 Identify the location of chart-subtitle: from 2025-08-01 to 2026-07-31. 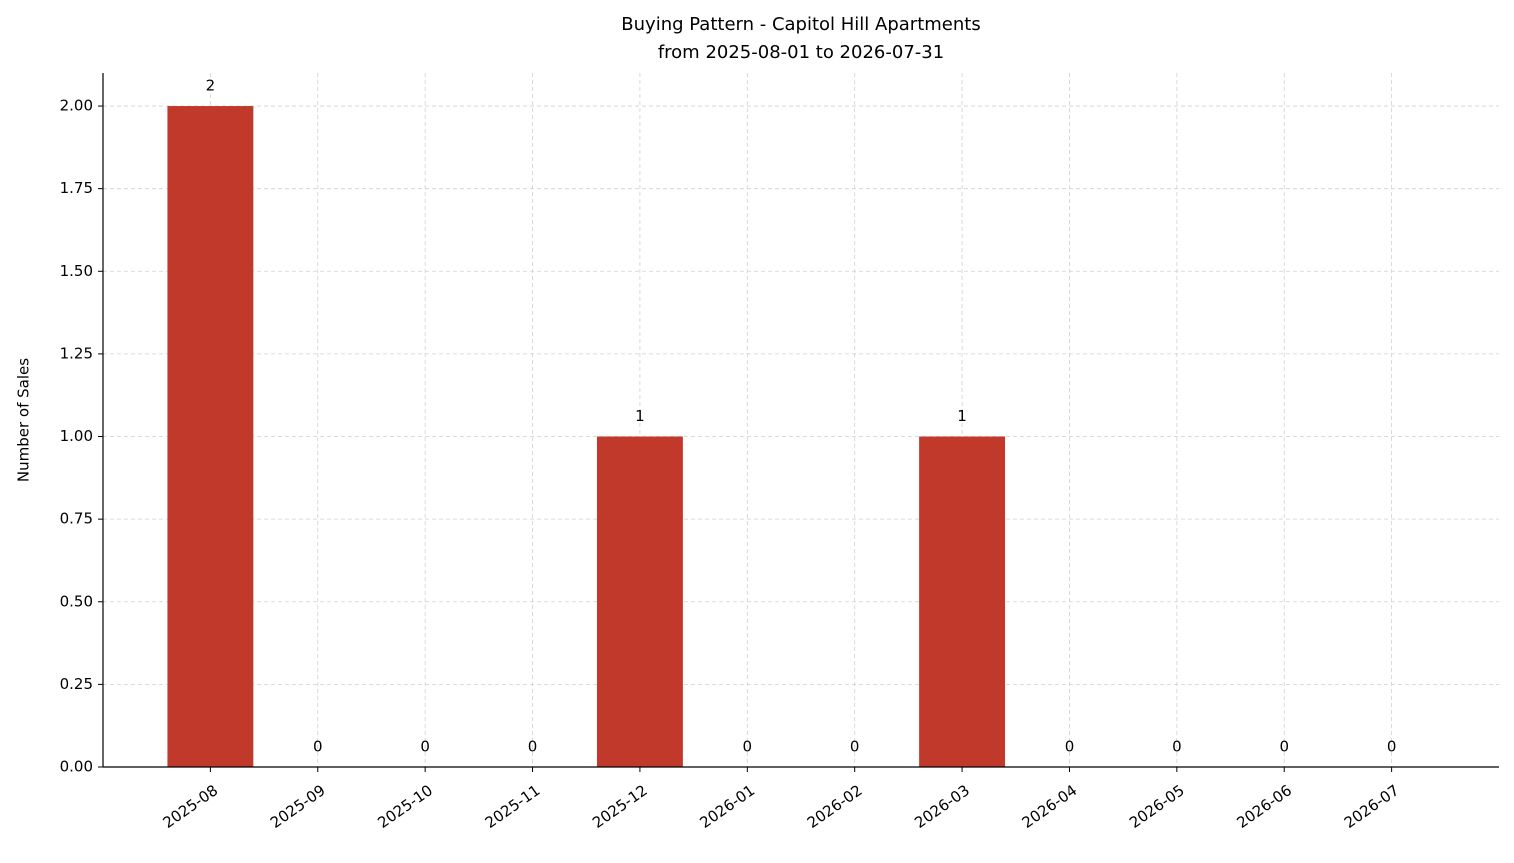
(801, 52).